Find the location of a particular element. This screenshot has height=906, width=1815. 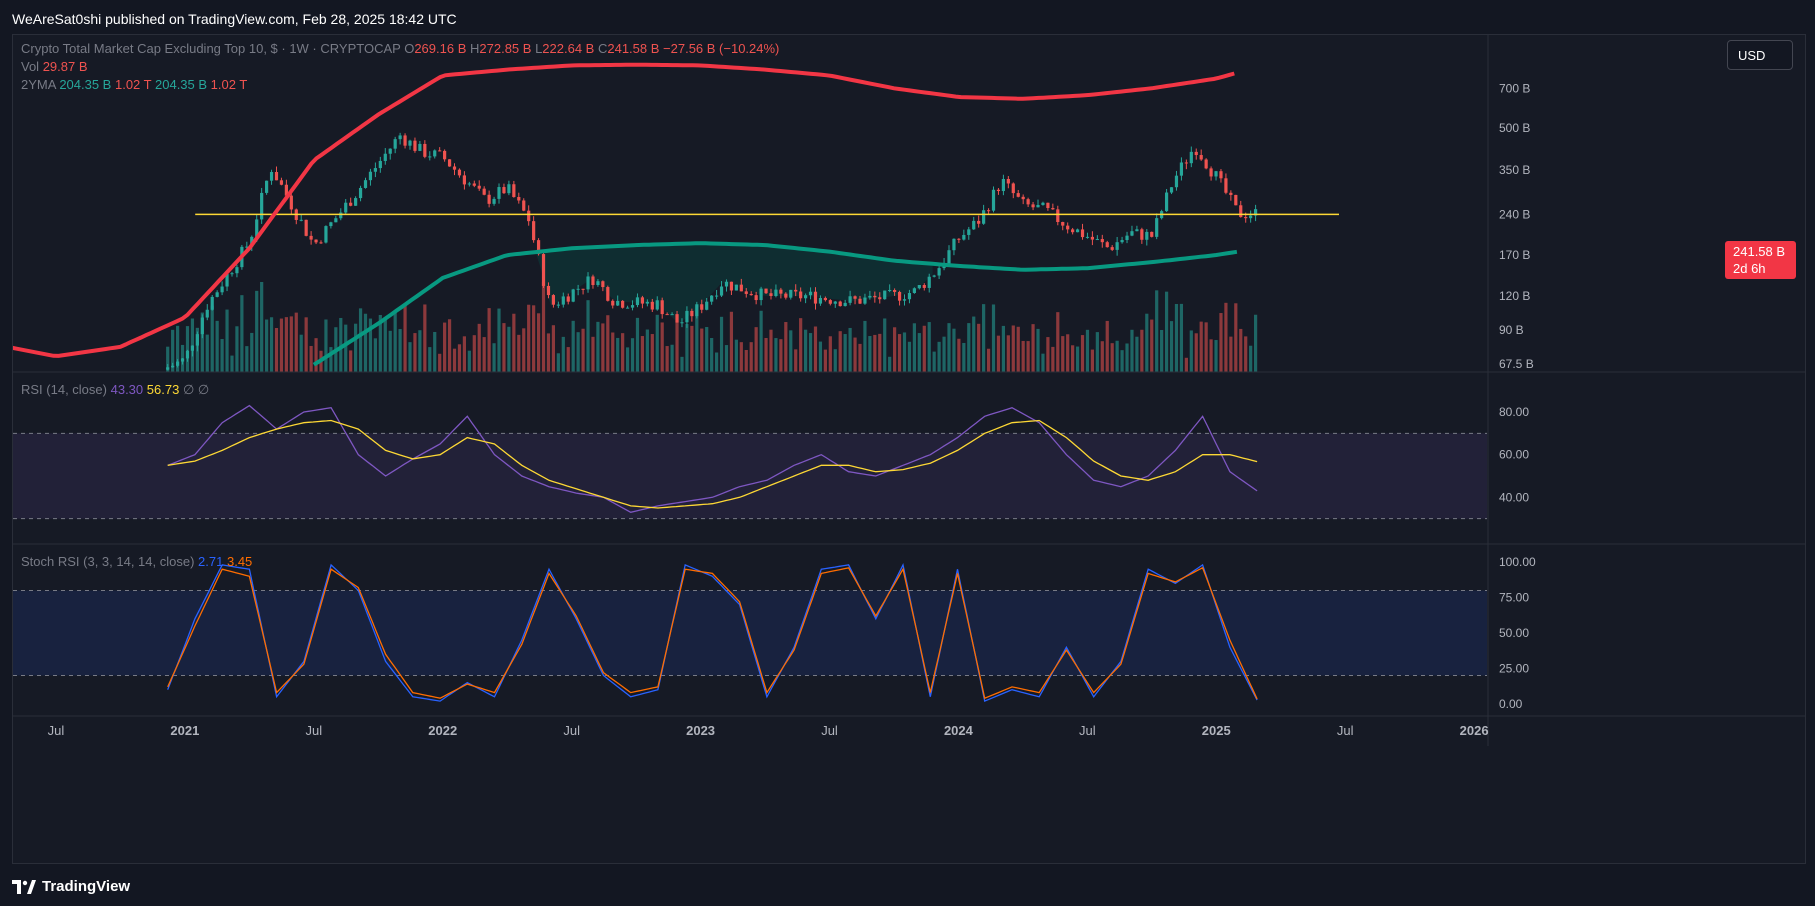

oscillator-tick-label: 40.00 is located at coordinates (1514, 497).